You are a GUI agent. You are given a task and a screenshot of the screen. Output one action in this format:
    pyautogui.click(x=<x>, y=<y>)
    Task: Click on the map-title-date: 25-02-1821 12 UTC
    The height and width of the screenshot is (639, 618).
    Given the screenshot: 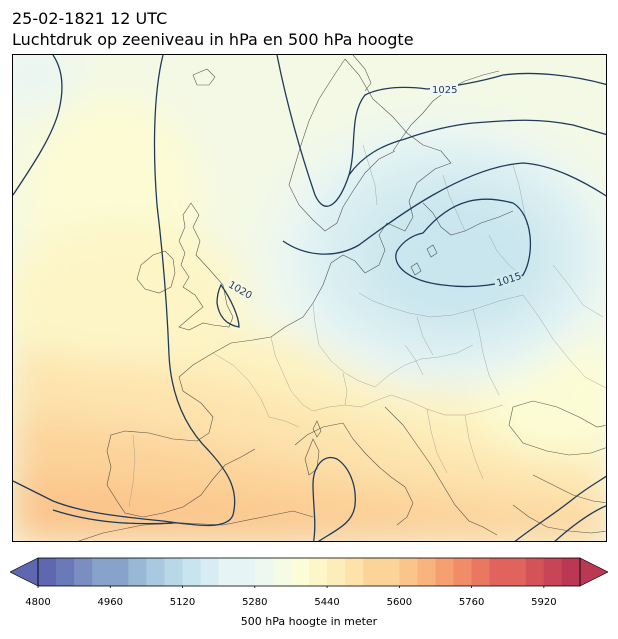 What is the action you would take?
    pyautogui.click(x=90, y=18)
    